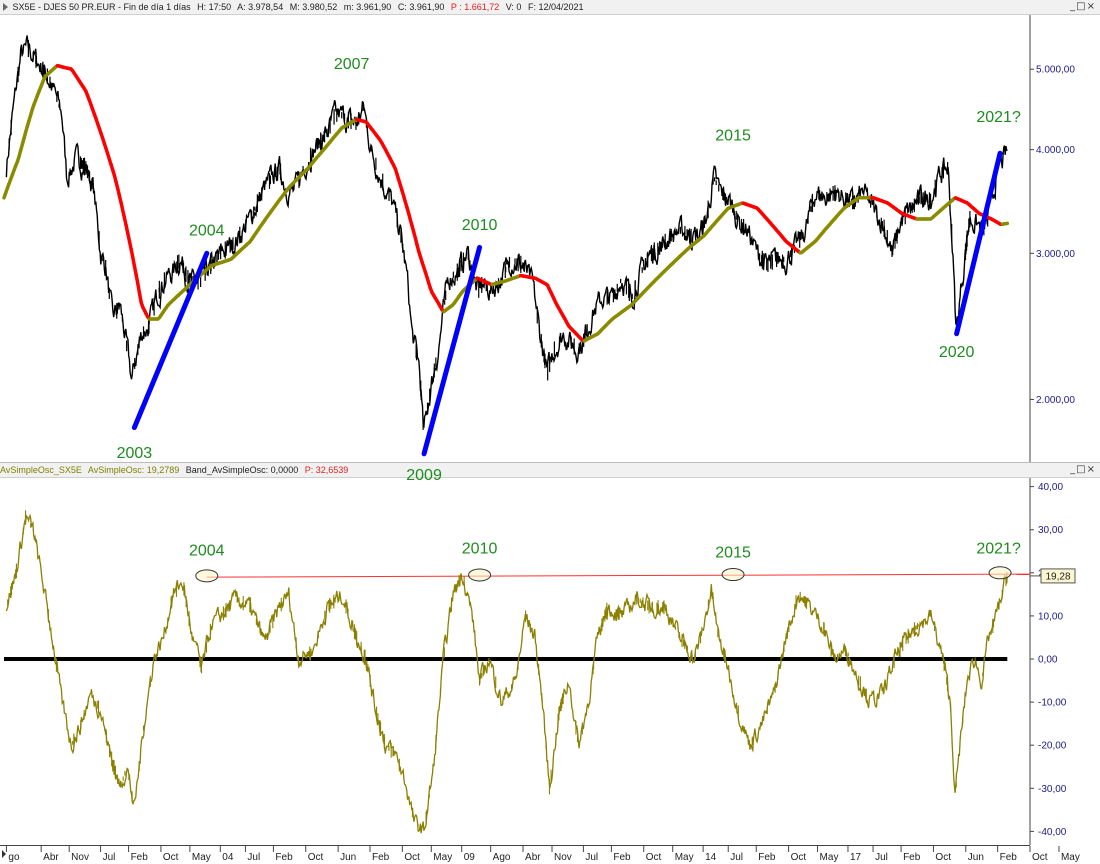 This screenshot has height=864, width=1100. What do you see at coordinates (228, 857) in the screenshot?
I see `date-axis-label: 04` at bounding box center [228, 857].